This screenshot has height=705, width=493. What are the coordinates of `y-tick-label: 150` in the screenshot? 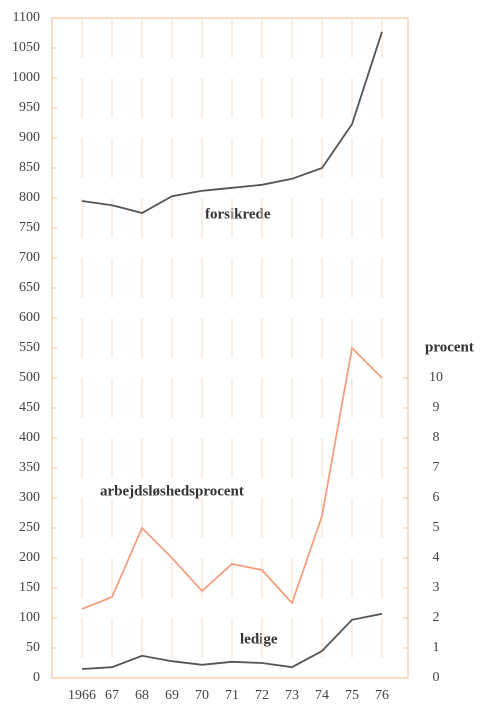 It's located at (29, 587).